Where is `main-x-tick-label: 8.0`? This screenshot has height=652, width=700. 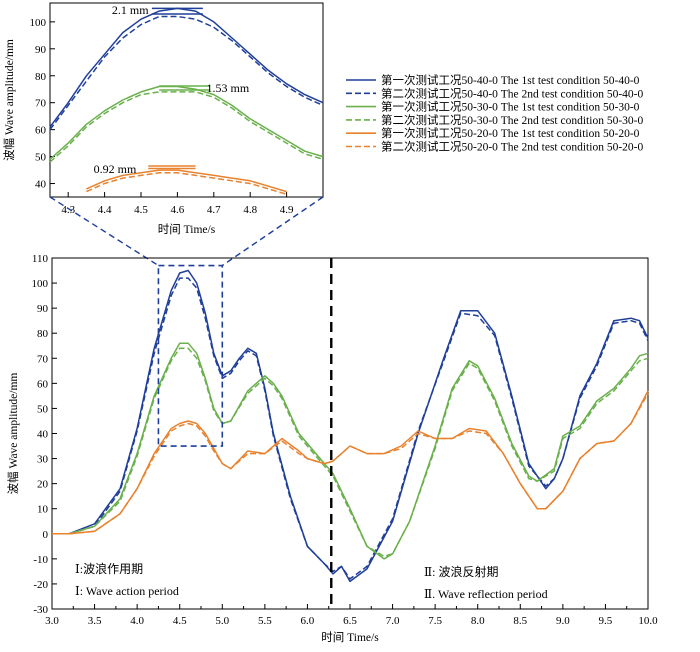 main-x-tick-label: 8.0 is located at coordinates (478, 621).